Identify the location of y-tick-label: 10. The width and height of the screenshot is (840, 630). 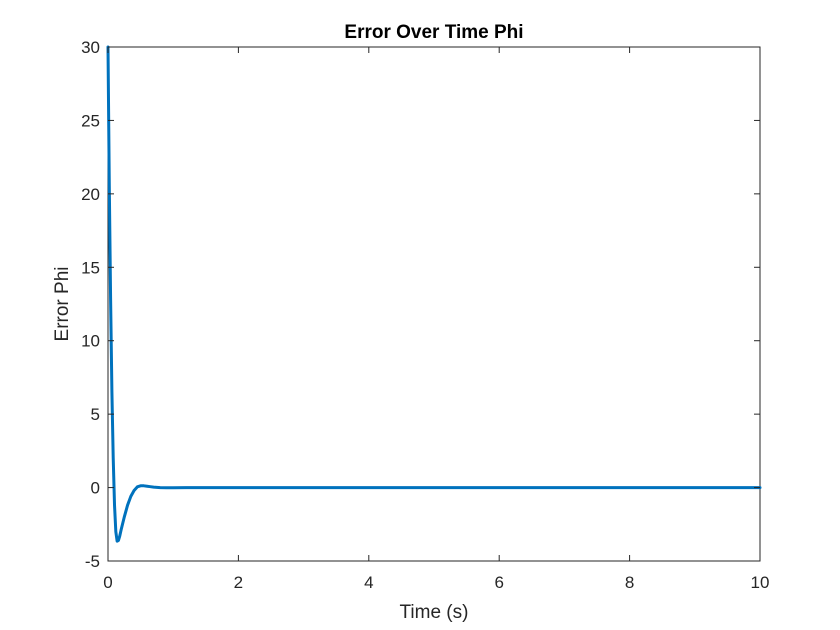
(90, 341).